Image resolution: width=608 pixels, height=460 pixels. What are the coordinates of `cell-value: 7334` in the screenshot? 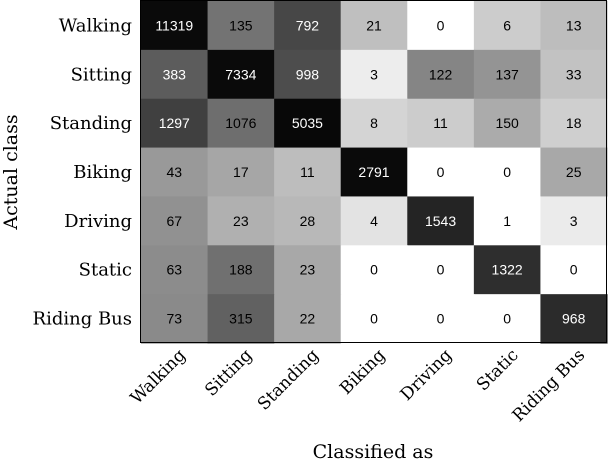 It's located at (240, 74).